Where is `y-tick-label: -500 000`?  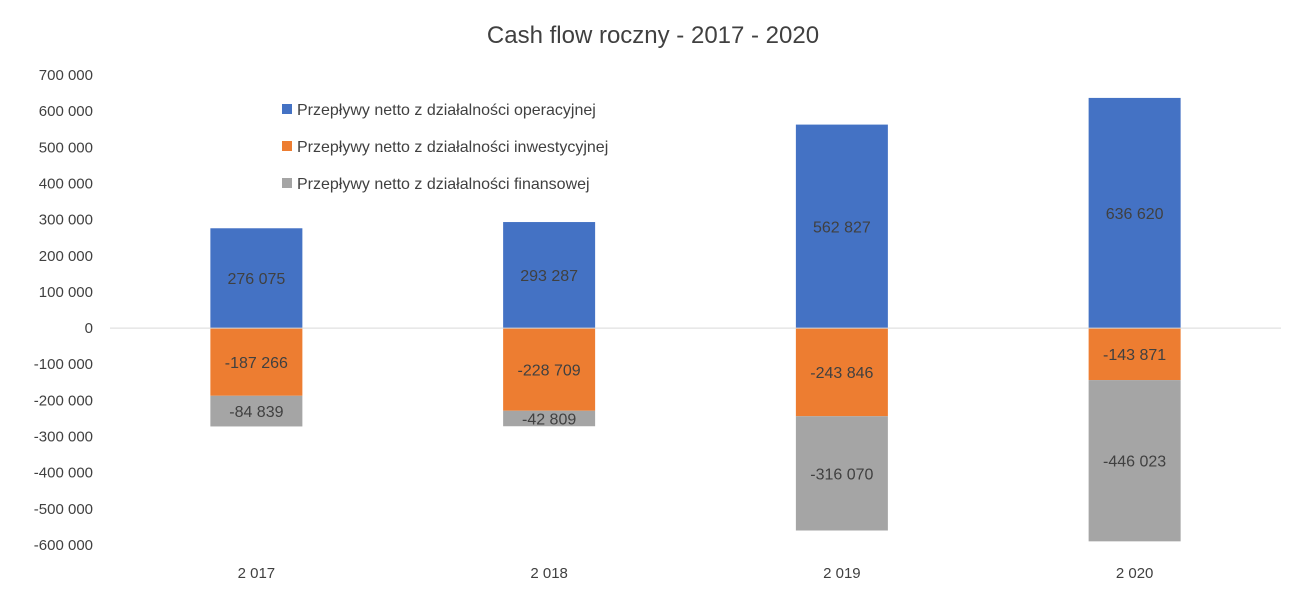
y-tick-label: -500 000 is located at coordinates (63, 509).